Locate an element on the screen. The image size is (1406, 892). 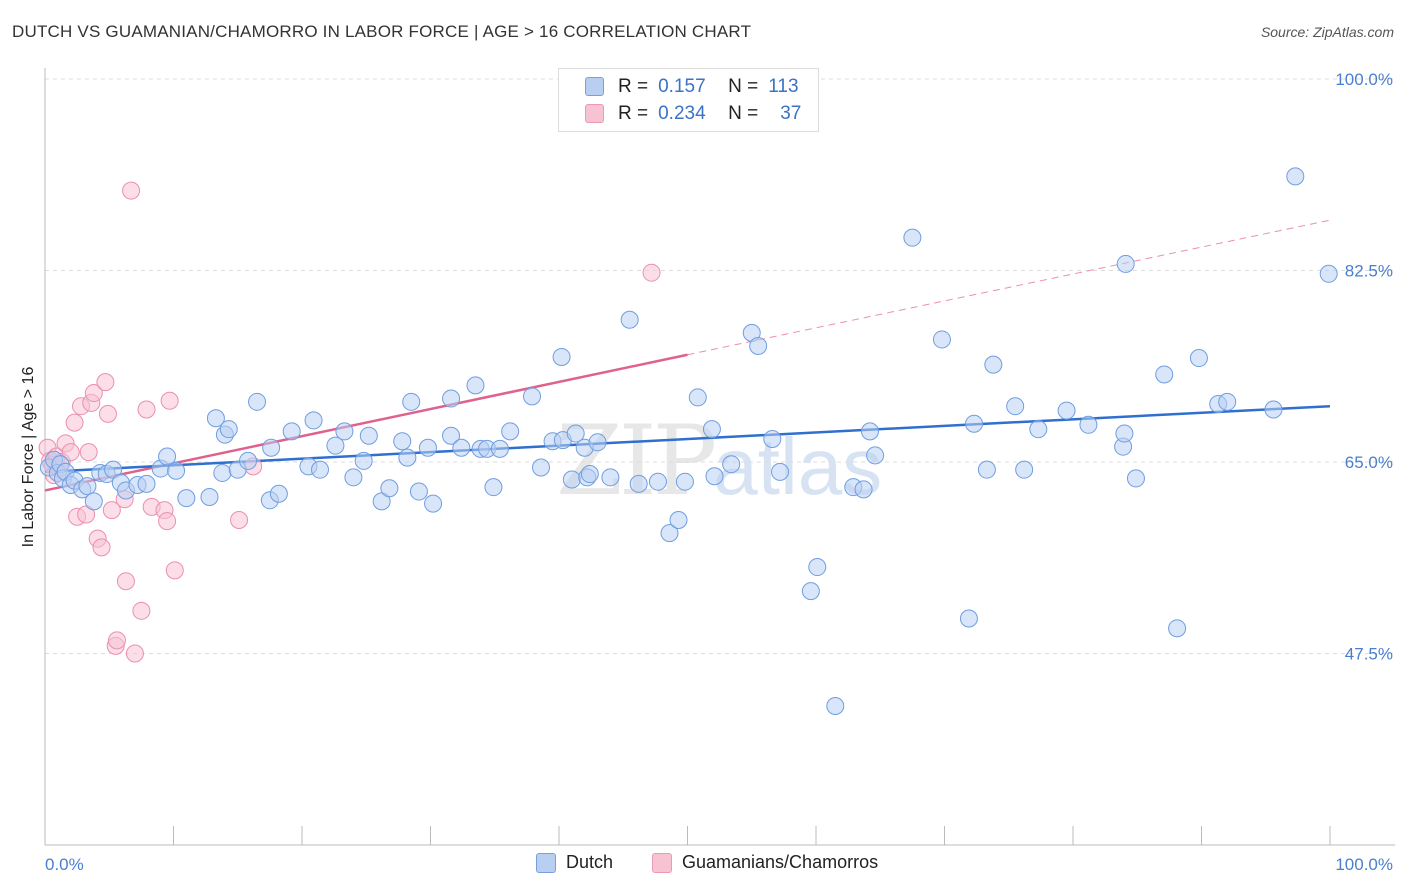
r-label: R = is located at coordinates (633, 86).